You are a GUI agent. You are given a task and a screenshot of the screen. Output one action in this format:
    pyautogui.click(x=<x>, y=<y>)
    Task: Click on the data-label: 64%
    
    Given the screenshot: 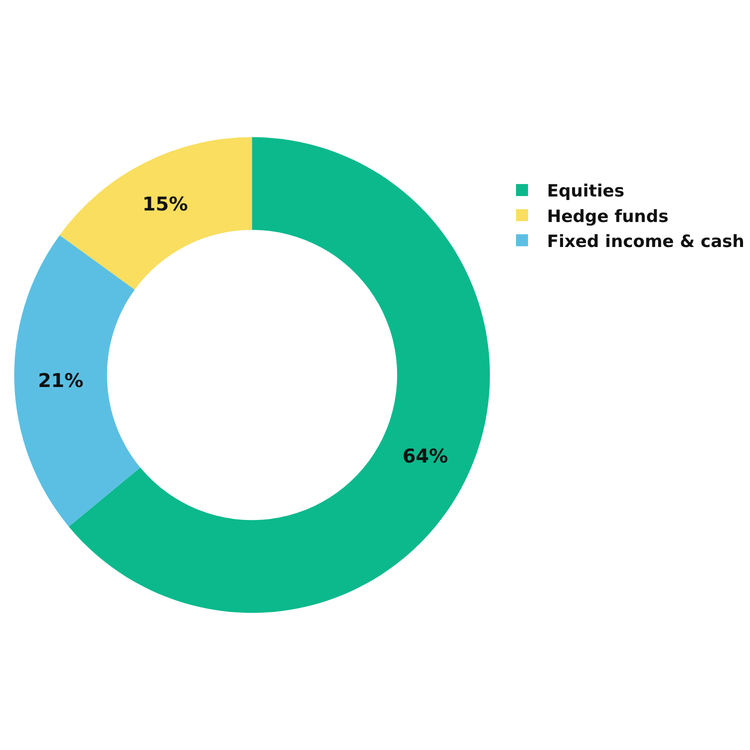 What is the action you would take?
    pyautogui.click(x=425, y=457)
    